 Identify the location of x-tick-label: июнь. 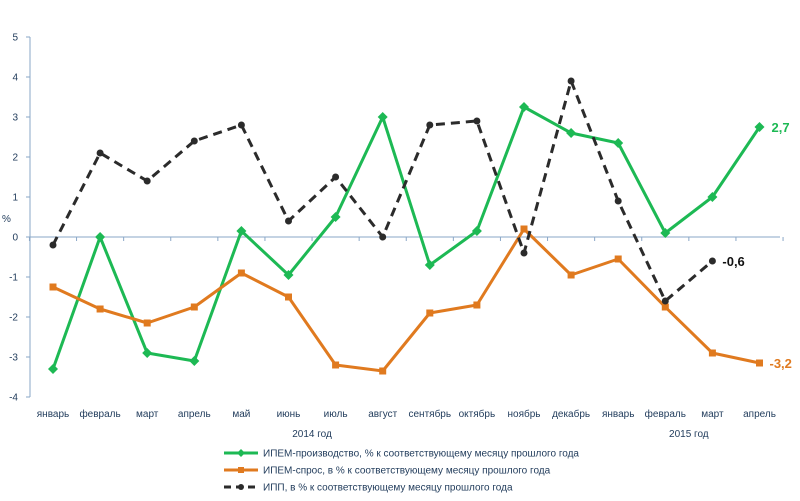
(289, 414).